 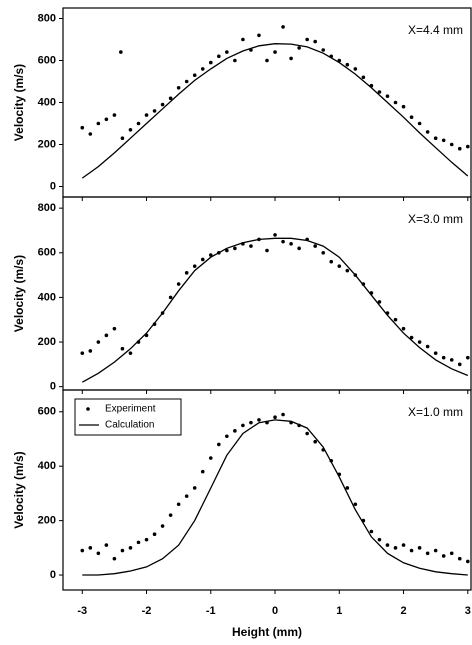 What do you see at coordinates (128, 417) in the screenshot?
I see `legend-box` at bounding box center [128, 417].